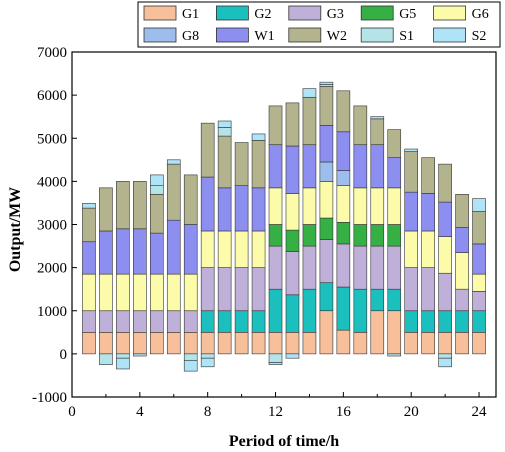 This screenshot has height=452, width=505. I want to click on bar-segment-g5, so click(326, 228).